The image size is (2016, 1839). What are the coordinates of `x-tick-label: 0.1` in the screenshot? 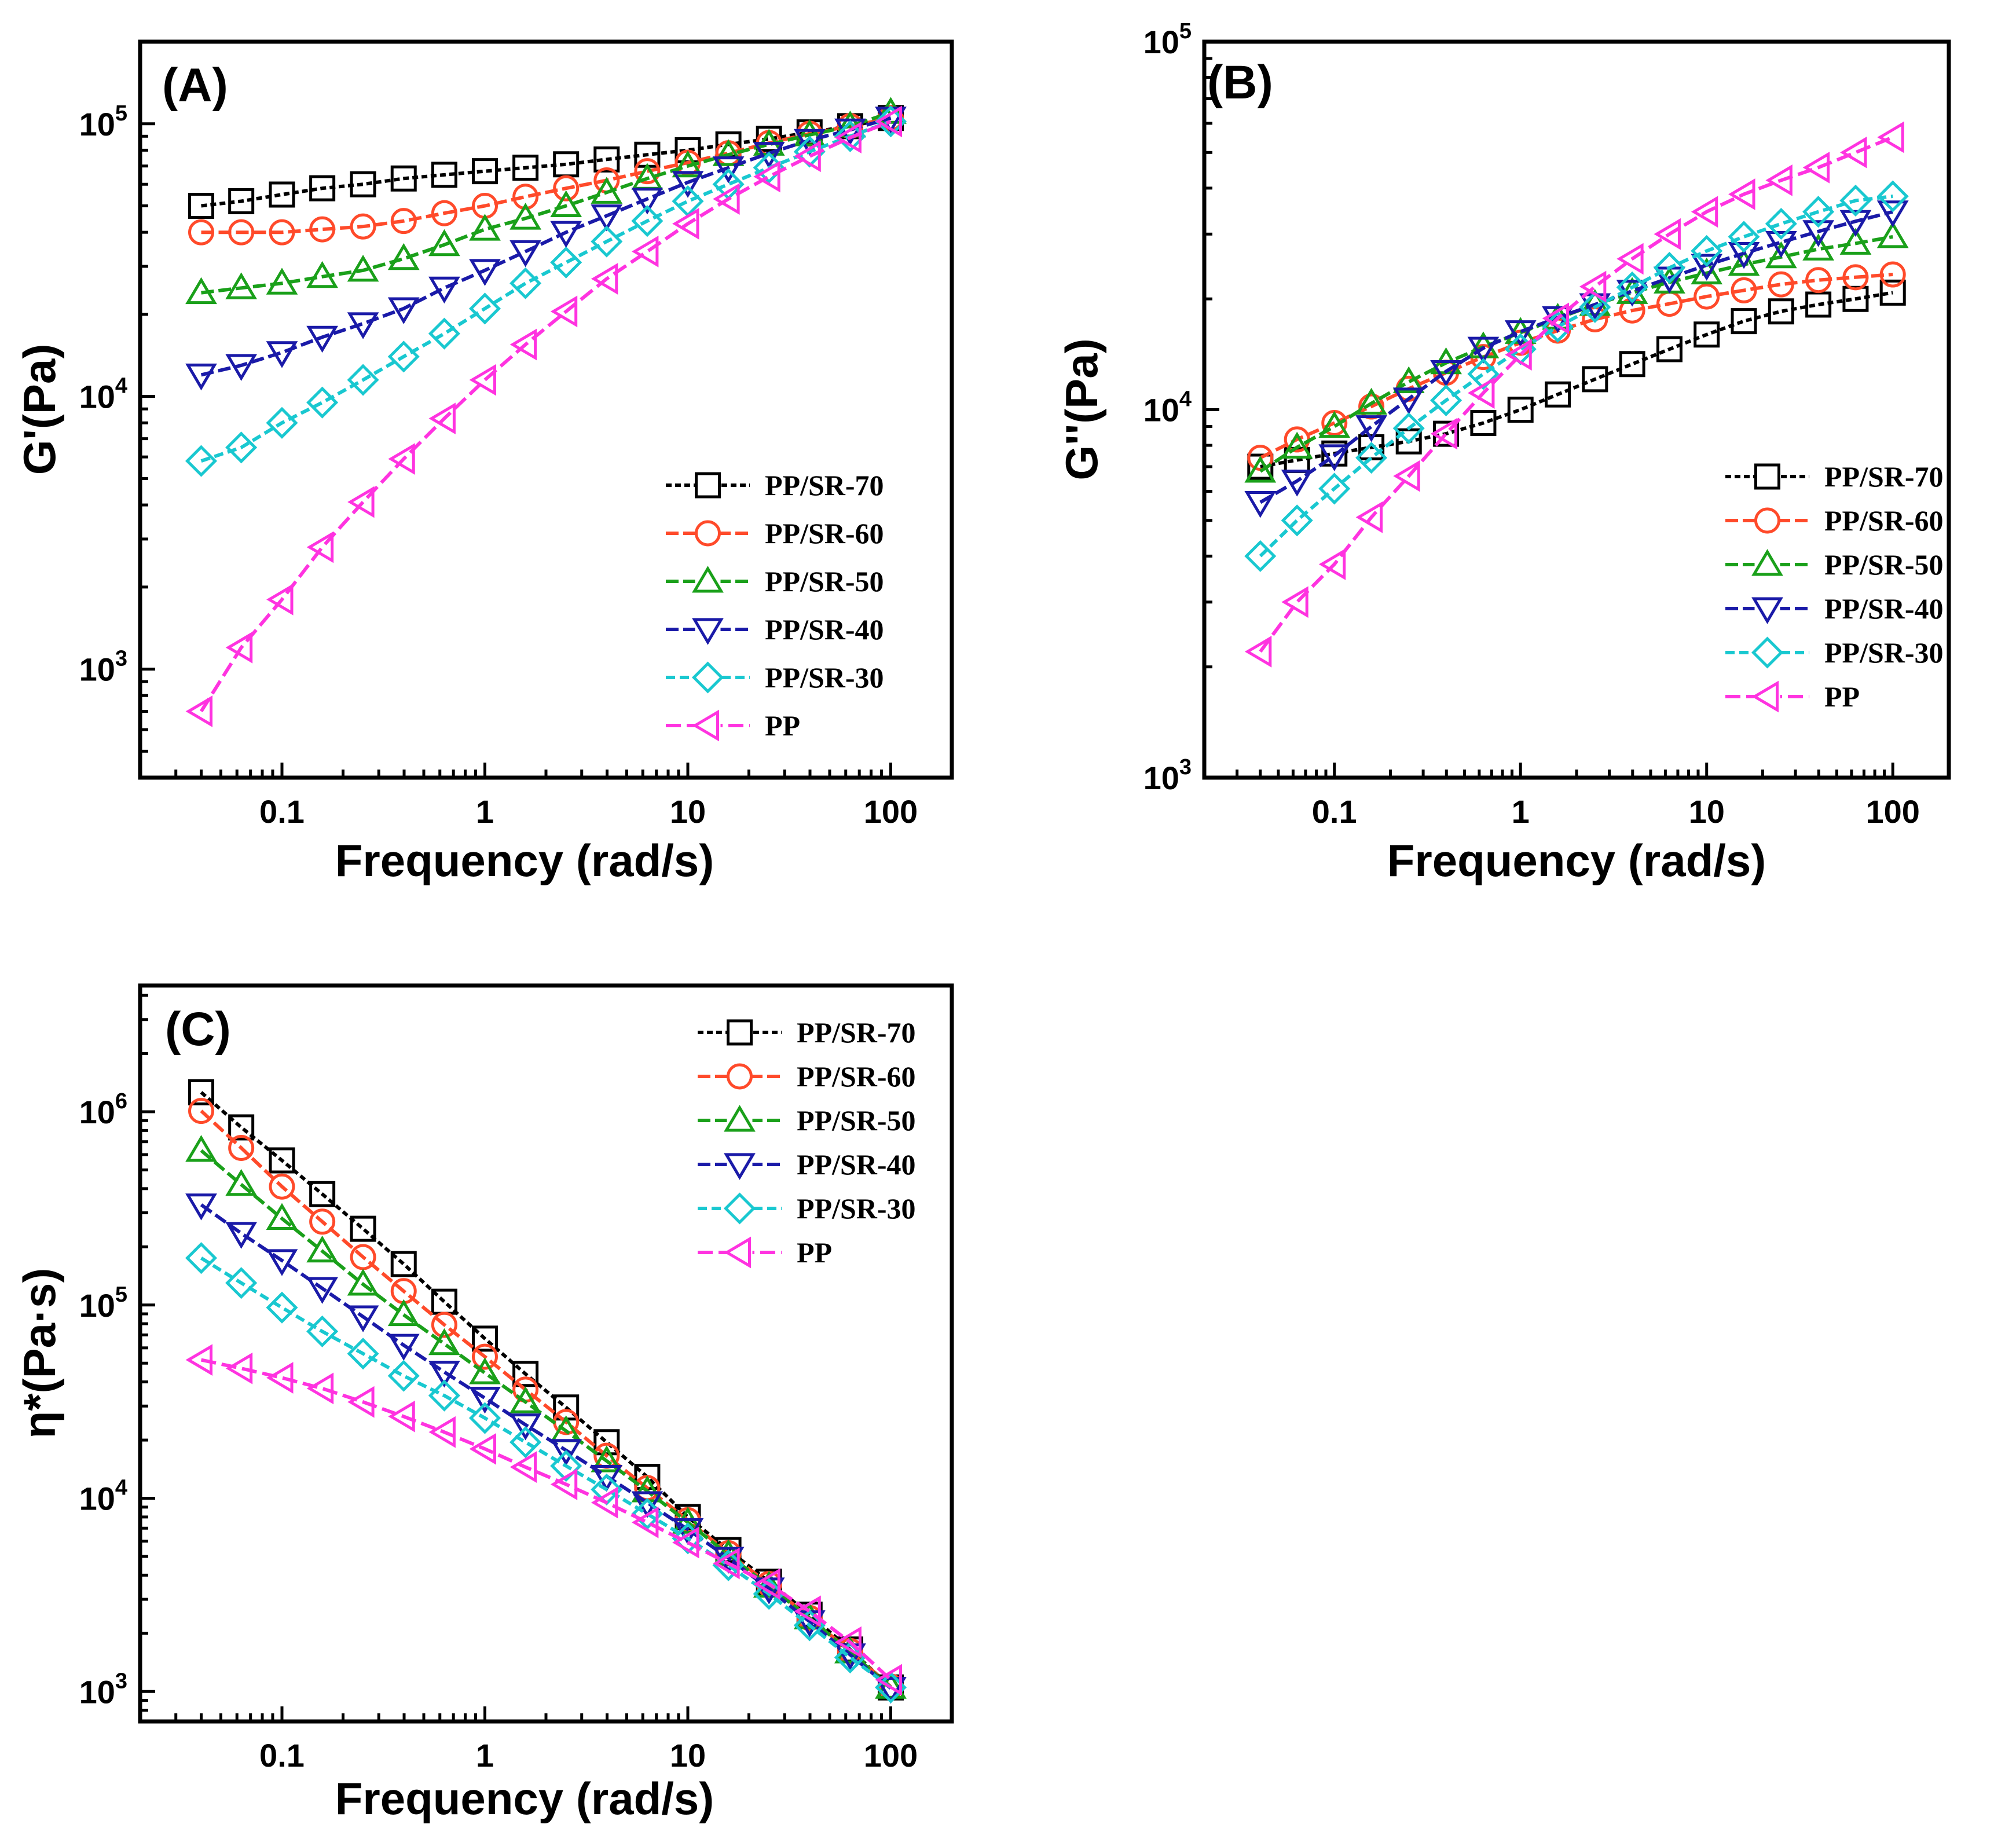 It's located at (1334, 811).